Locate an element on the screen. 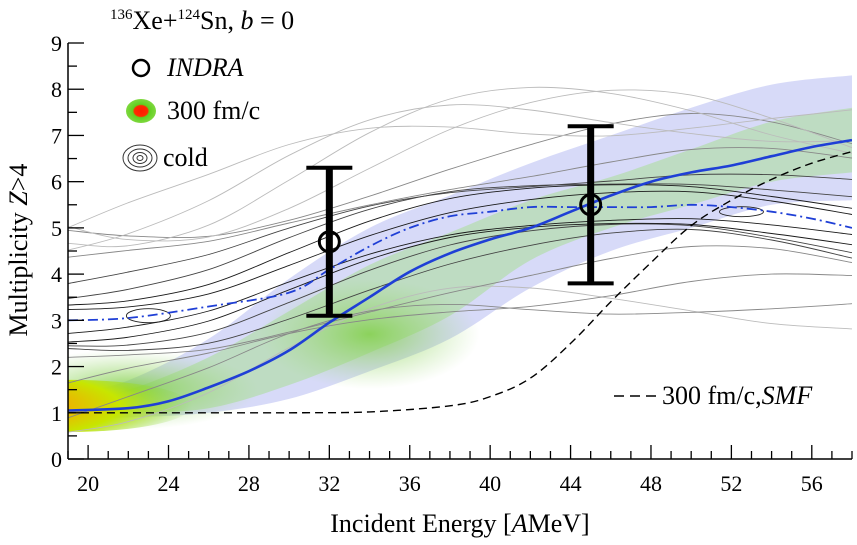 The image size is (857, 545). x-tick-label: 44 is located at coordinates (571, 483).